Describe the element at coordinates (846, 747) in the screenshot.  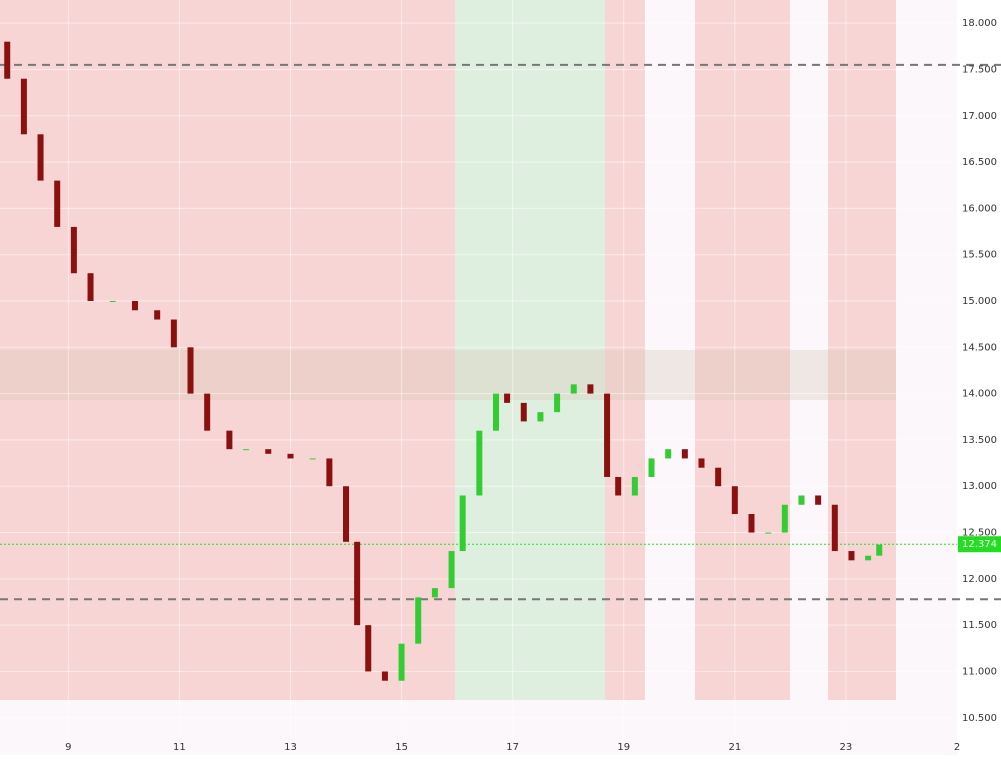
I see `x-tick-label: 23` at that location.